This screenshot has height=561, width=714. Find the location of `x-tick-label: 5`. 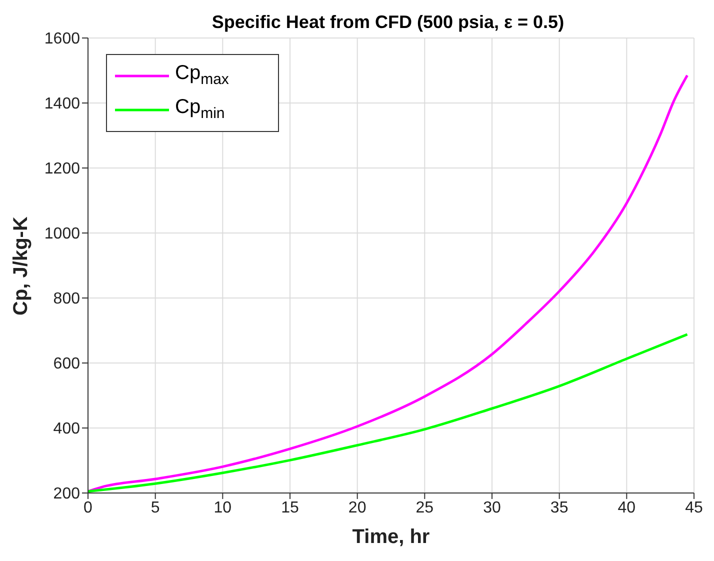

x-tick-label: 5 is located at coordinates (155, 507).